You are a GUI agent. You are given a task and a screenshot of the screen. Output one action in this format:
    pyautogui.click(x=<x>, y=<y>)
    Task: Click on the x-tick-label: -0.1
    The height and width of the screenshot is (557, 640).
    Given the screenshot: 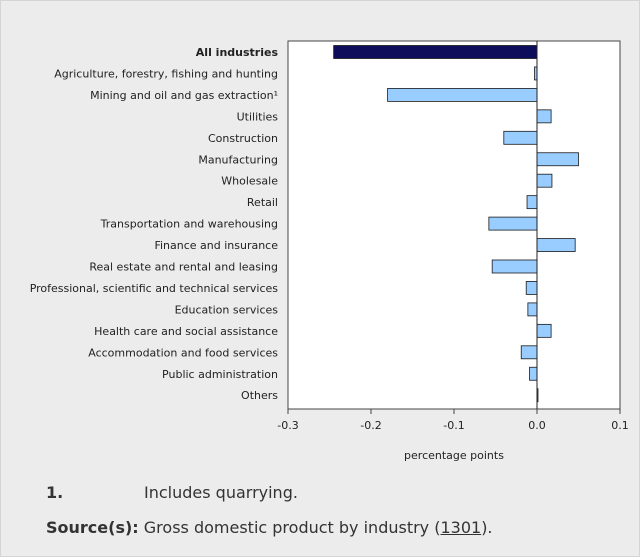 What is the action you would take?
    pyautogui.click(x=453, y=425)
    